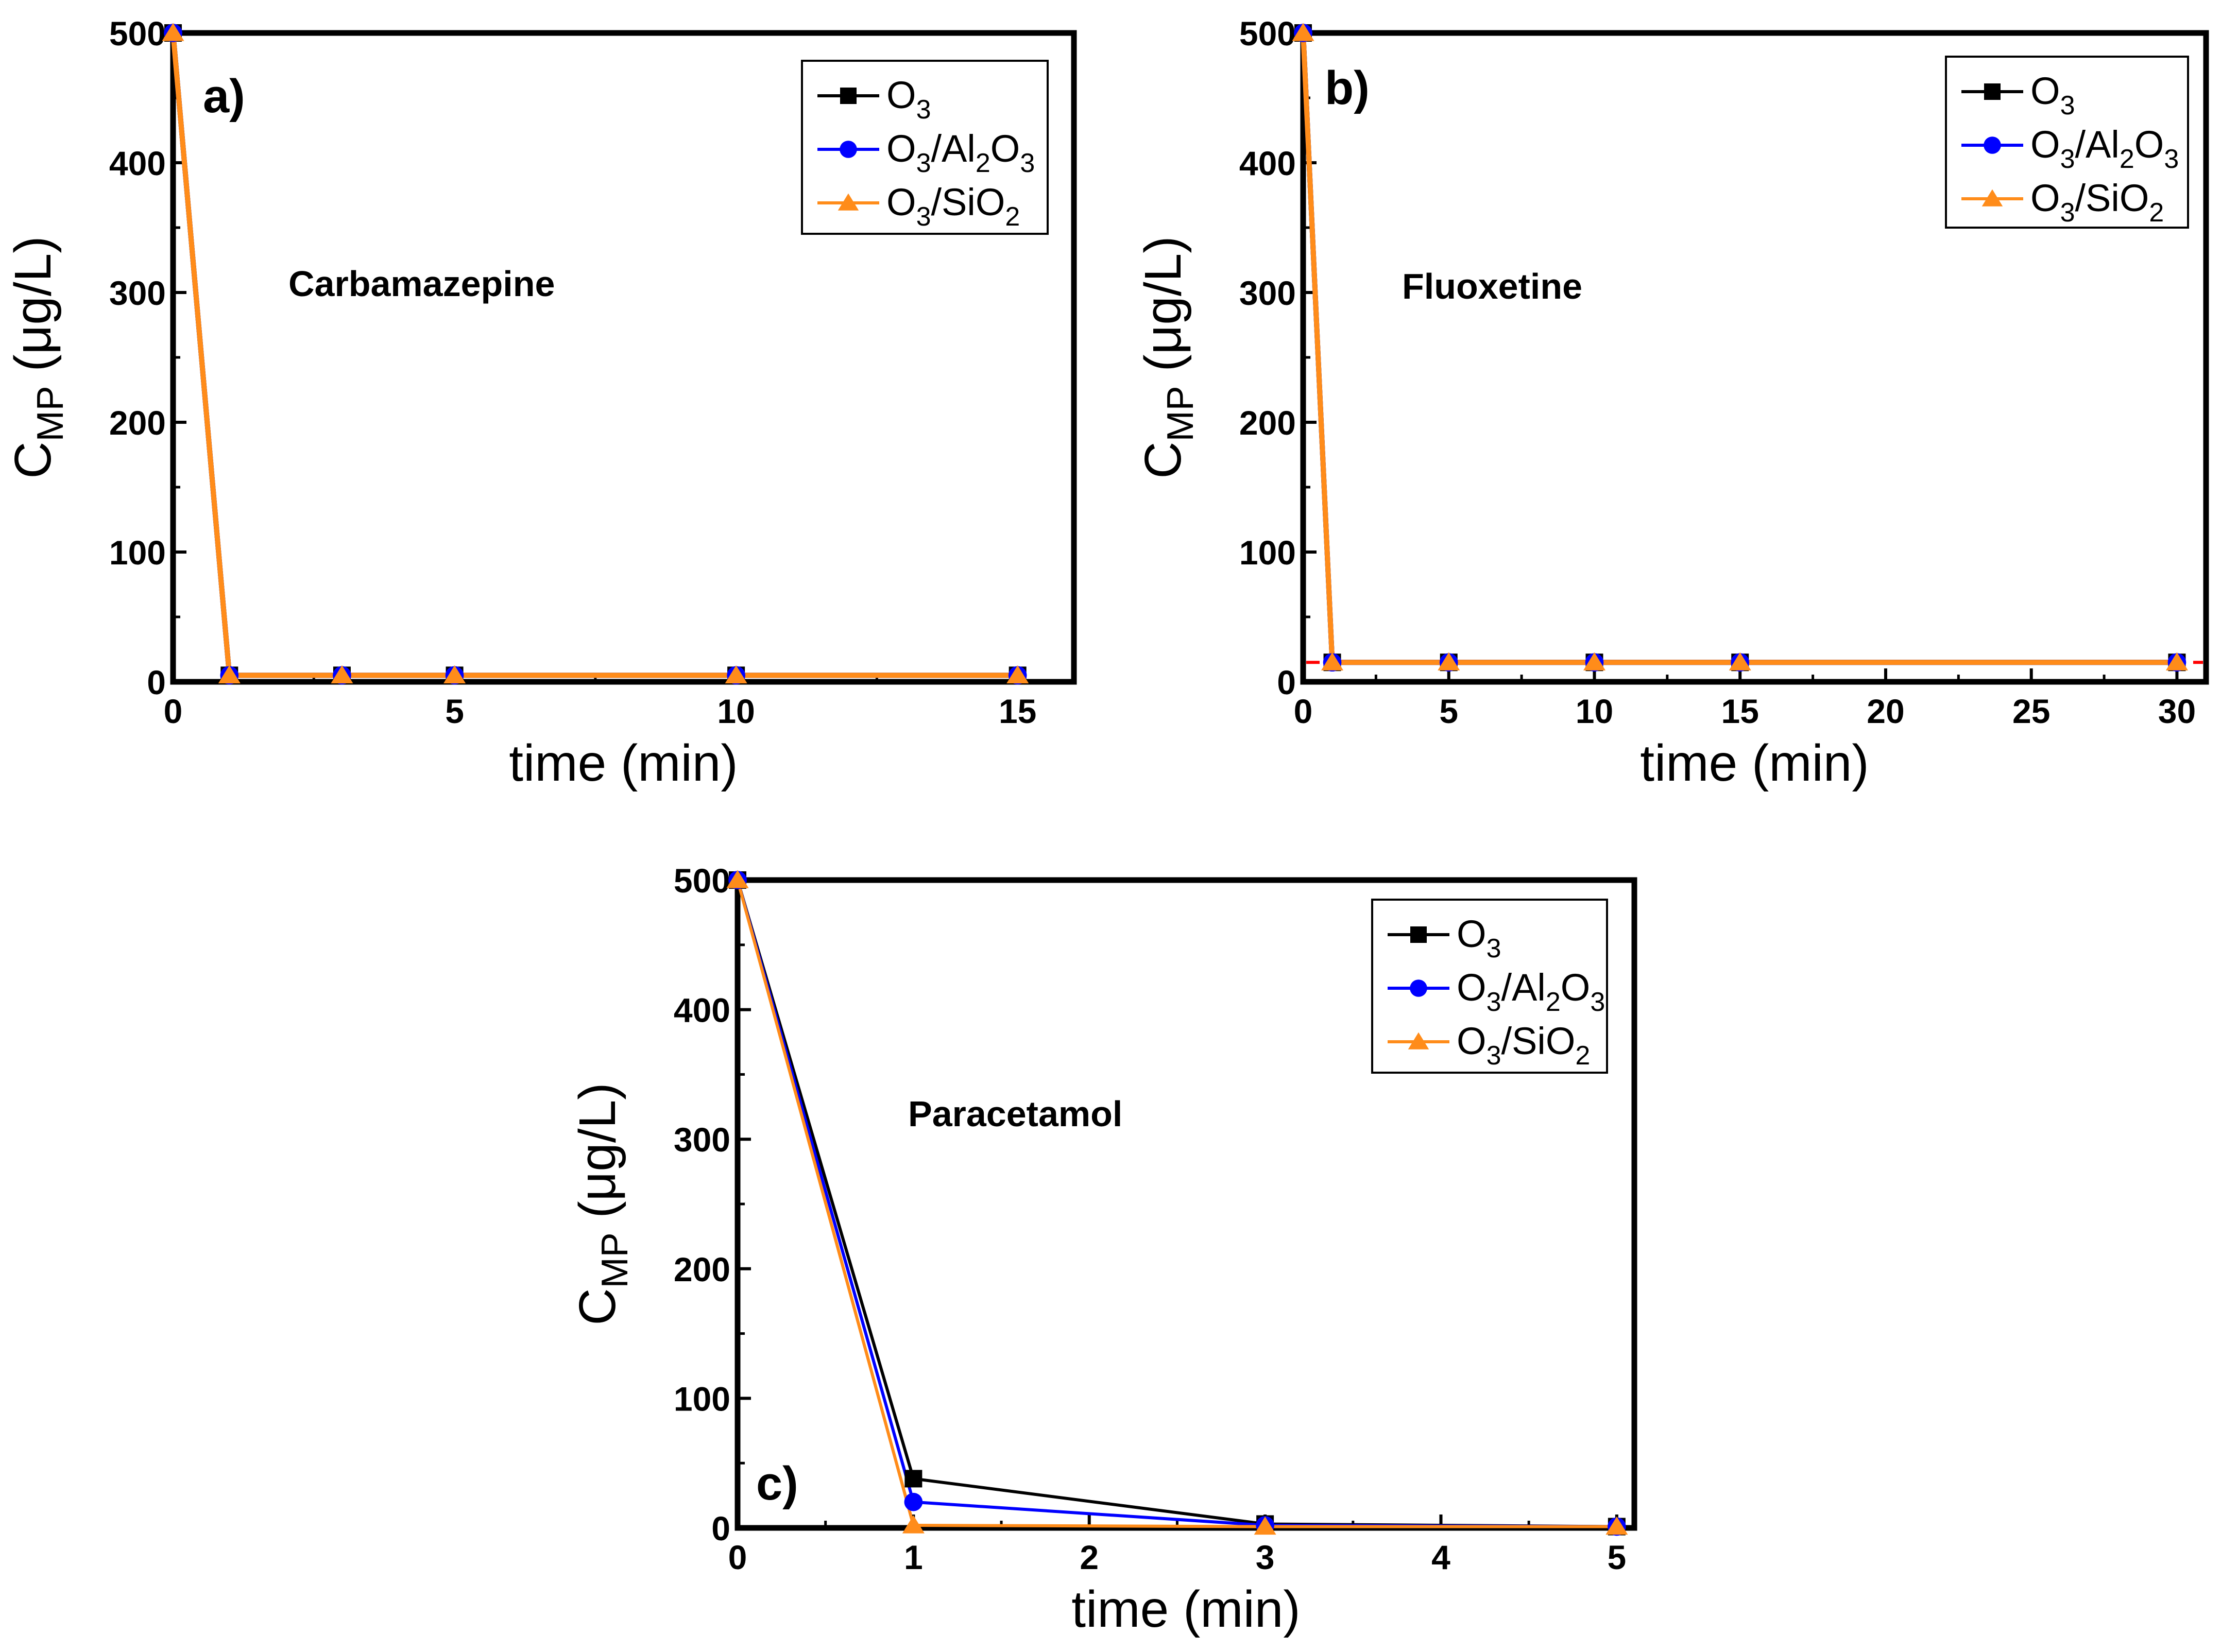 The image size is (2221, 1652). What do you see at coordinates (138, 33) in the screenshot?
I see `y-tick-label: 500` at bounding box center [138, 33].